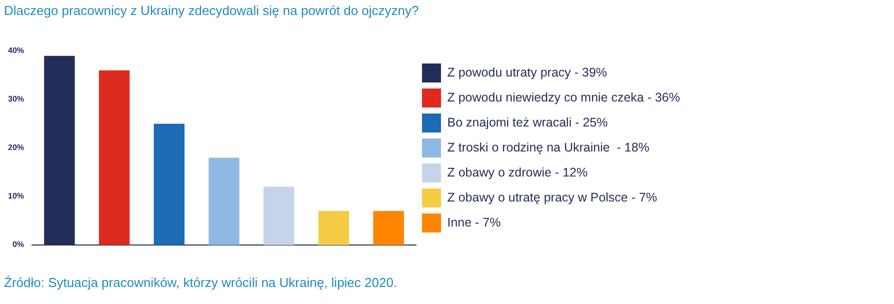  I want to click on legend-label: Z powodu utraty pracy - 39%, so click(527, 72).